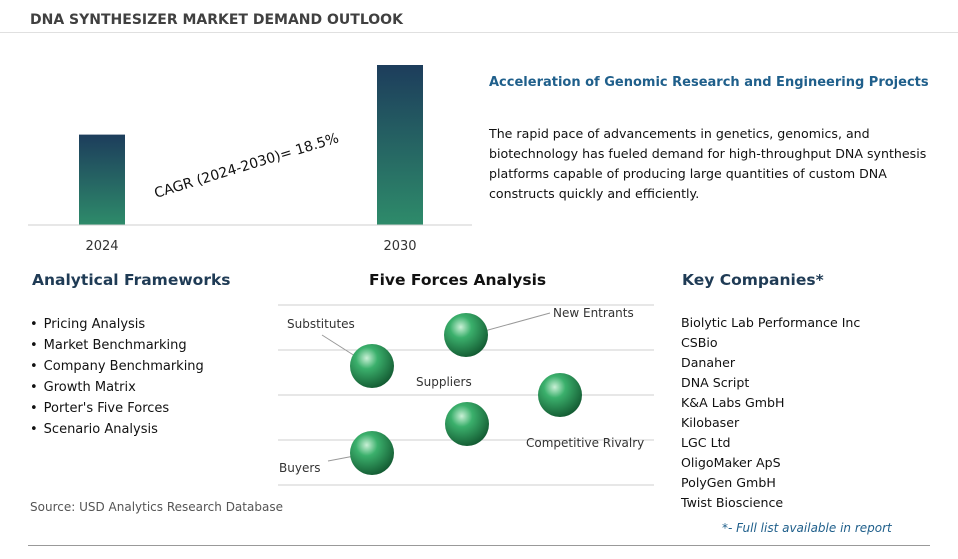 This screenshot has height=559, width=958. What do you see at coordinates (753, 280) in the screenshot?
I see `companies-title: Key Companies*` at bounding box center [753, 280].